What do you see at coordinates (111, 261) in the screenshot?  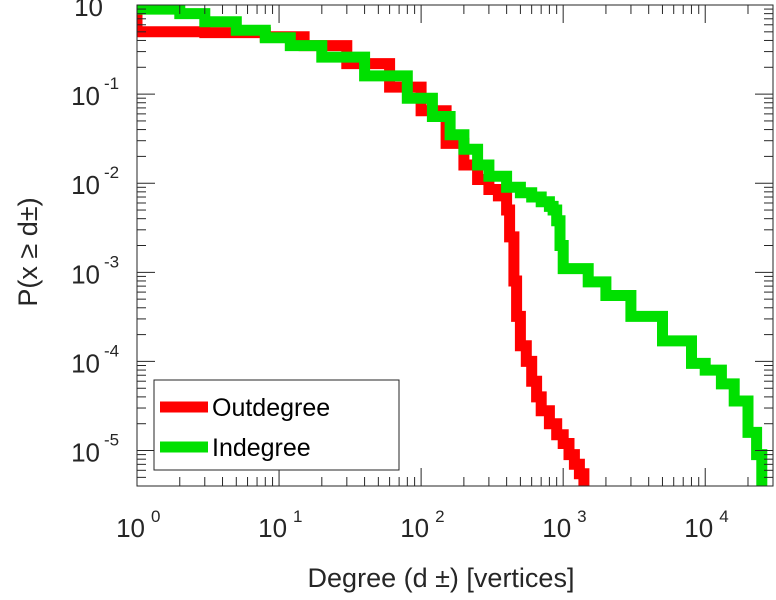 I see `y-tick-exponent: -3` at bounding box center [111, 261].